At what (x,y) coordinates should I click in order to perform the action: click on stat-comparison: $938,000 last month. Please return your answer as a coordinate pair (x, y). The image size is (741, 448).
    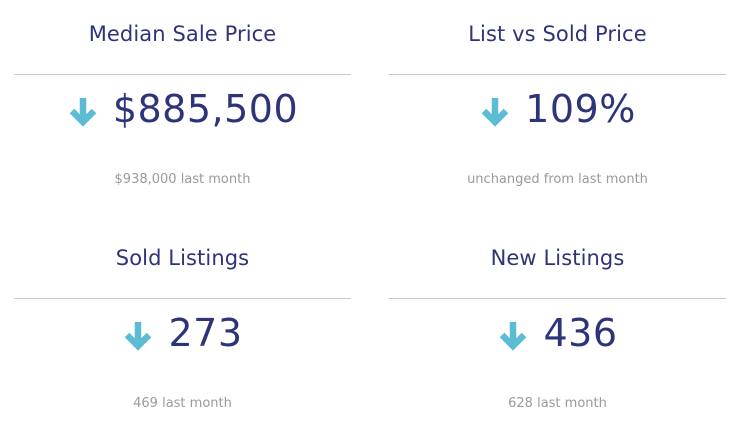
    Looking at the image, I should click on (182, 179).